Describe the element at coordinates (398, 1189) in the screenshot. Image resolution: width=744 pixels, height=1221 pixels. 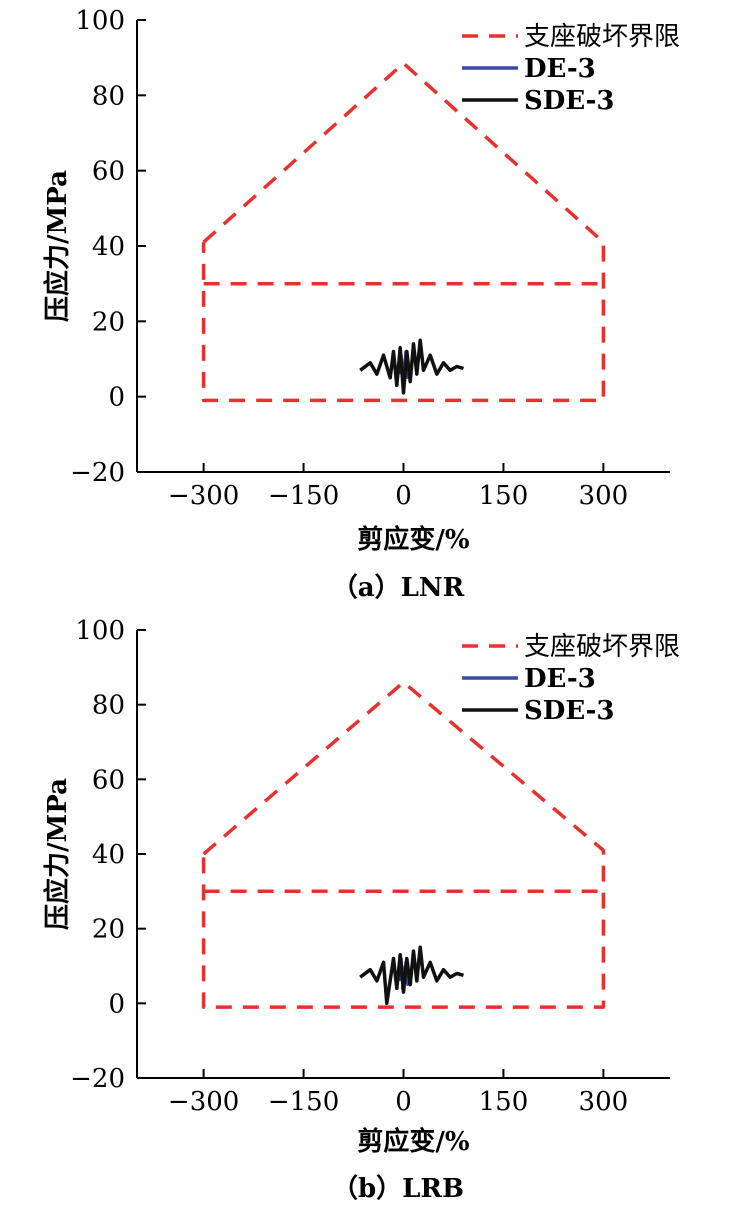
I see `panel-caption: （b）LRB` at that location.